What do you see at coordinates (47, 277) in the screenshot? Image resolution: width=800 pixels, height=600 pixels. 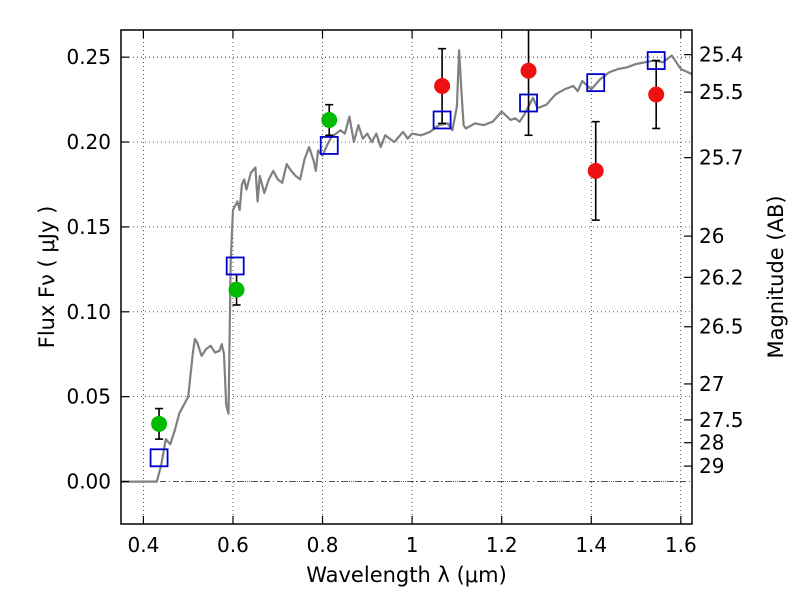 I see `y-axis-title: Flux Fν ( μJy )` at bounding box center [47, 277].